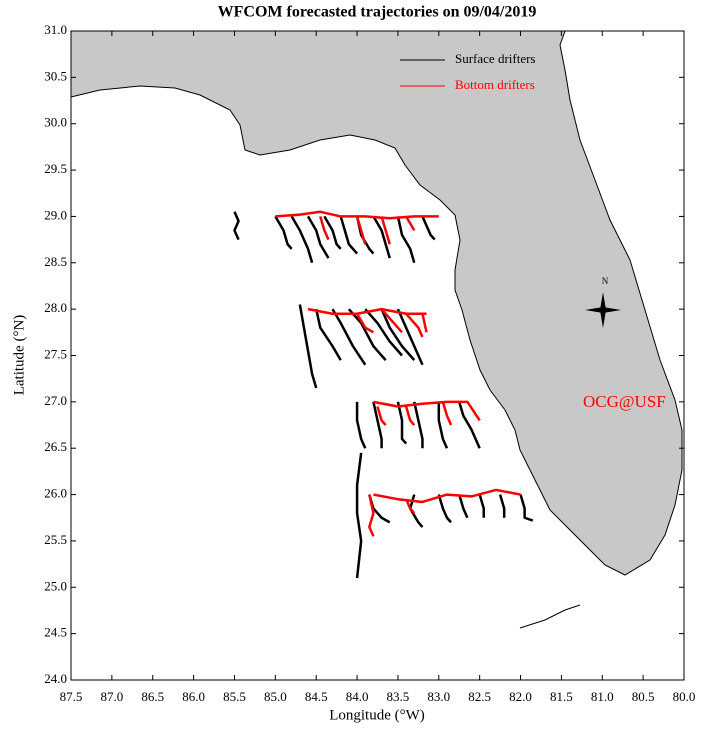 The height and width of the screenshot is (756, 713). What do you see at coordinates (275, 696) in the screenshot?
I see `x-tick-label: 85.0` at bounding box center [275, 696].